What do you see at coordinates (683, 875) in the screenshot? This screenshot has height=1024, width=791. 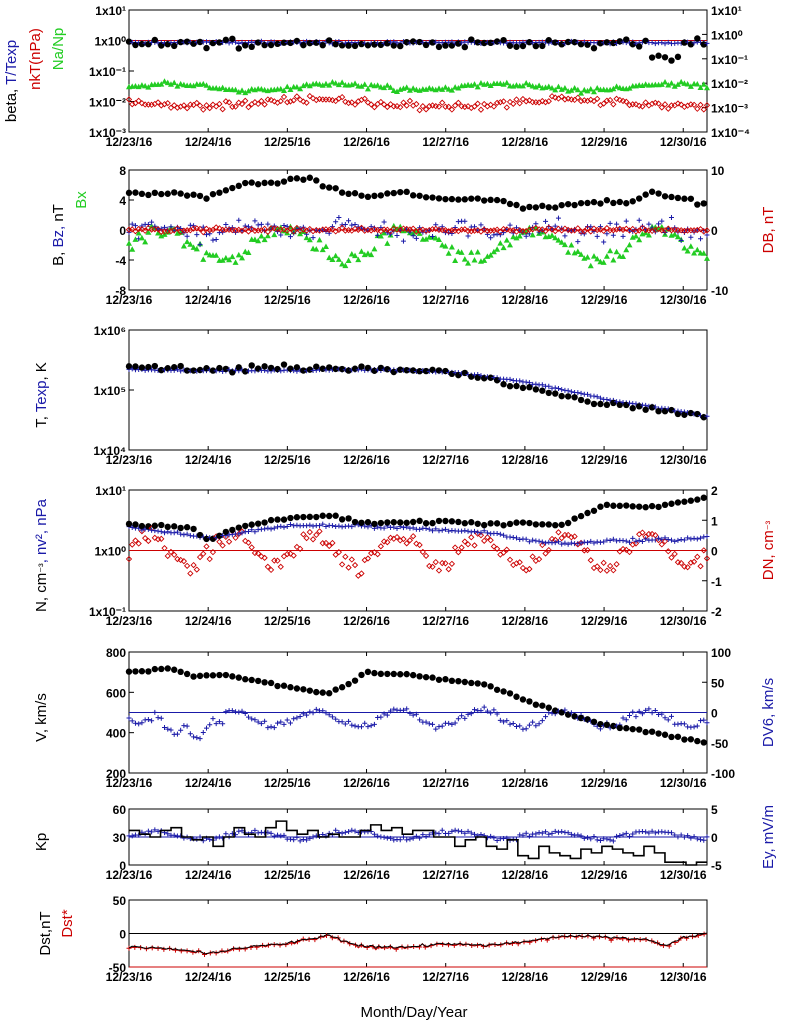 I see `x-tick-label: 12/30/16` at bounding box center [683, 875].